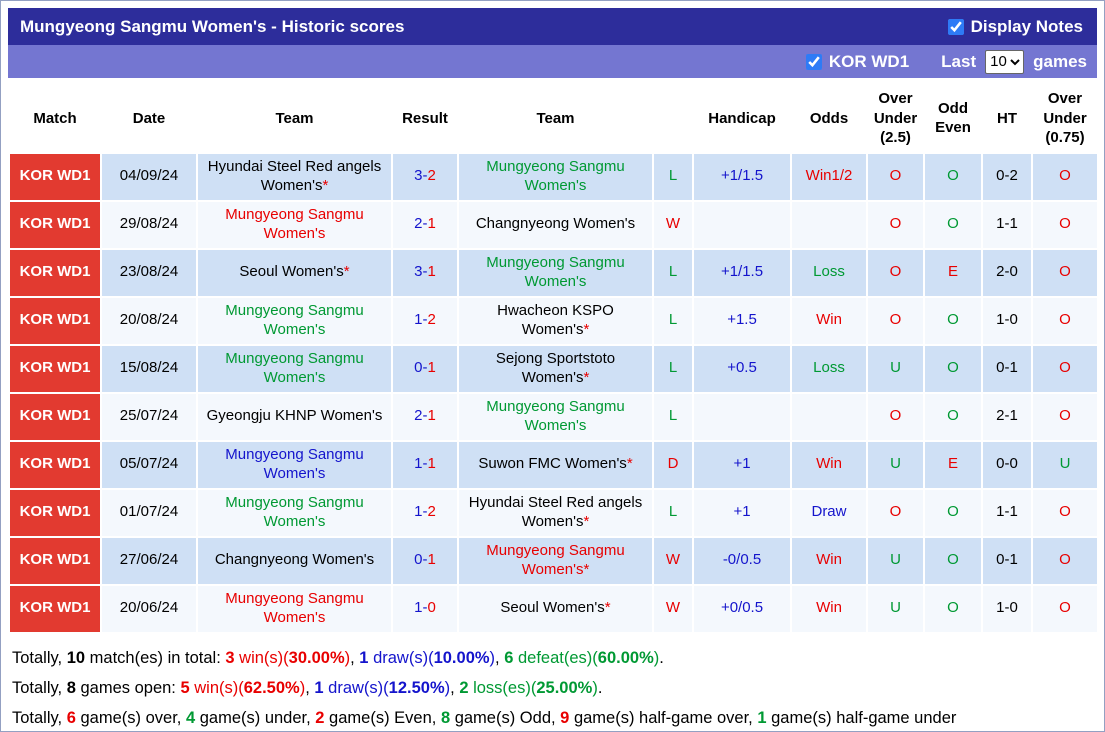 The image size is (1105, 732). What do you see at coordinates (742, 560) in the screenshot?
I see `handicap-cell: -0/0.5` at bounding box center [742, 560].